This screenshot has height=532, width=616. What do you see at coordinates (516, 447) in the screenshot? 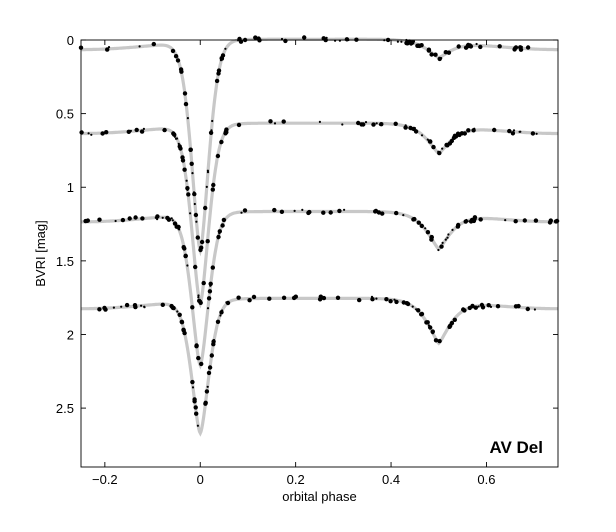
I see `star-name-label: AV Del` at bounding box center [516, 447].